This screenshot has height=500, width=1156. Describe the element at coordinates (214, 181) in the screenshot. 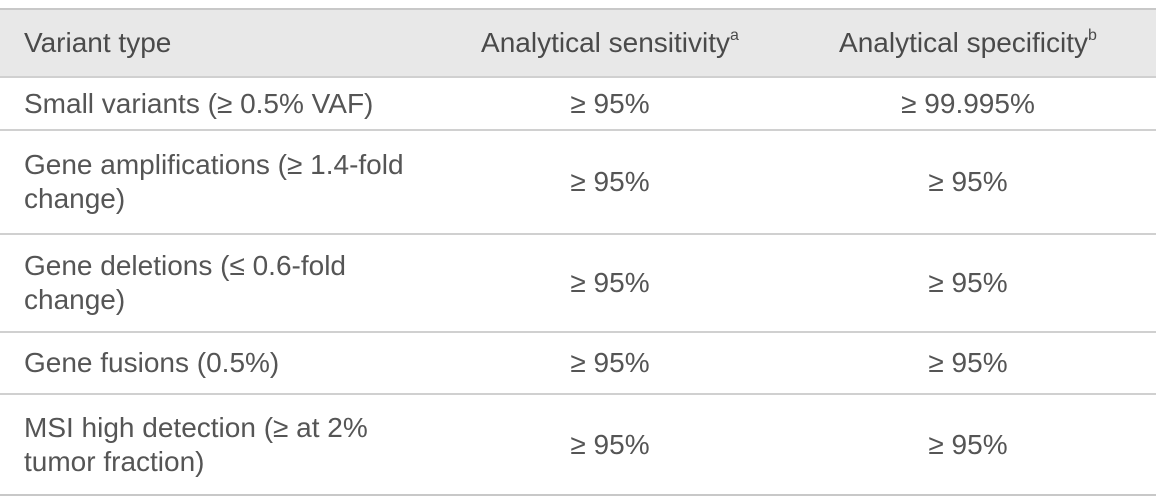

I see `cell-text: Gene amplifications (≥ 1.4-fold change)` at that location.